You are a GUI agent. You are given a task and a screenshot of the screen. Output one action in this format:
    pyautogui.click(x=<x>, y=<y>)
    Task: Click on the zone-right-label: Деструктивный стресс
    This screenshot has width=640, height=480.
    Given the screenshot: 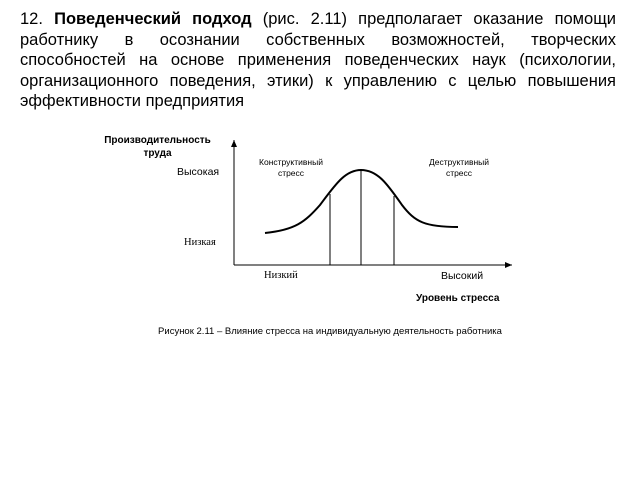 What is the action you would take?
    pyautogui.click(x=459, y=167)
    